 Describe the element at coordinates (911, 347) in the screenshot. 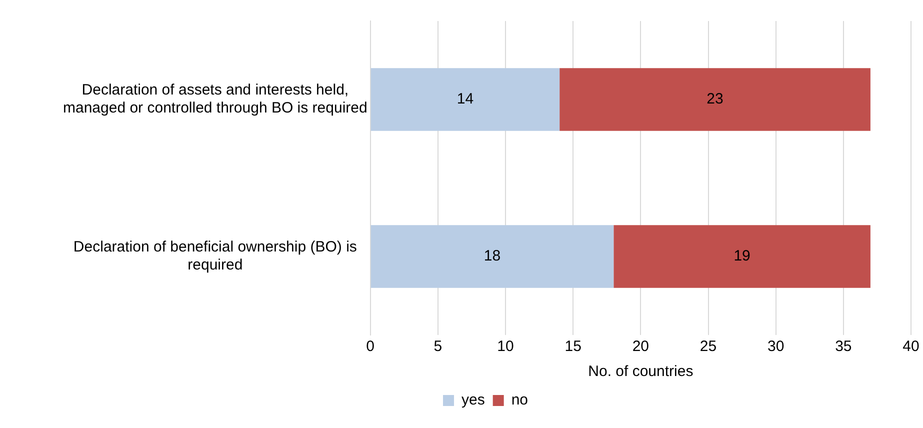

I see `x-tick-label: 40` at that location.